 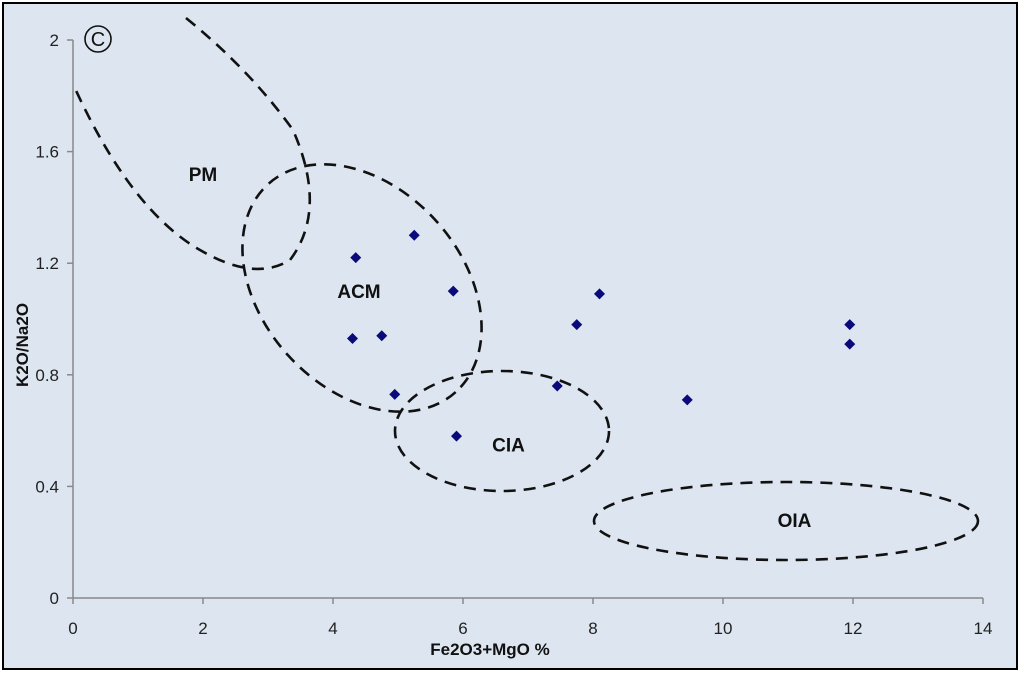 I want to click on zone-acm-boundary, so click(x=362, y=288).